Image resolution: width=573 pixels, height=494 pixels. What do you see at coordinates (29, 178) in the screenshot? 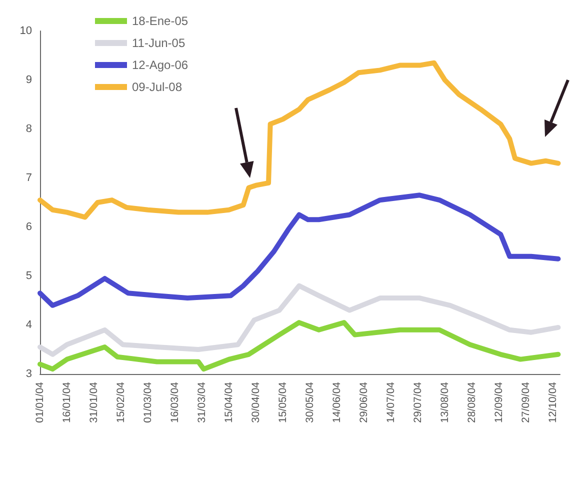
I see `y-tick-label: 7` at bounding box center [29, 178].